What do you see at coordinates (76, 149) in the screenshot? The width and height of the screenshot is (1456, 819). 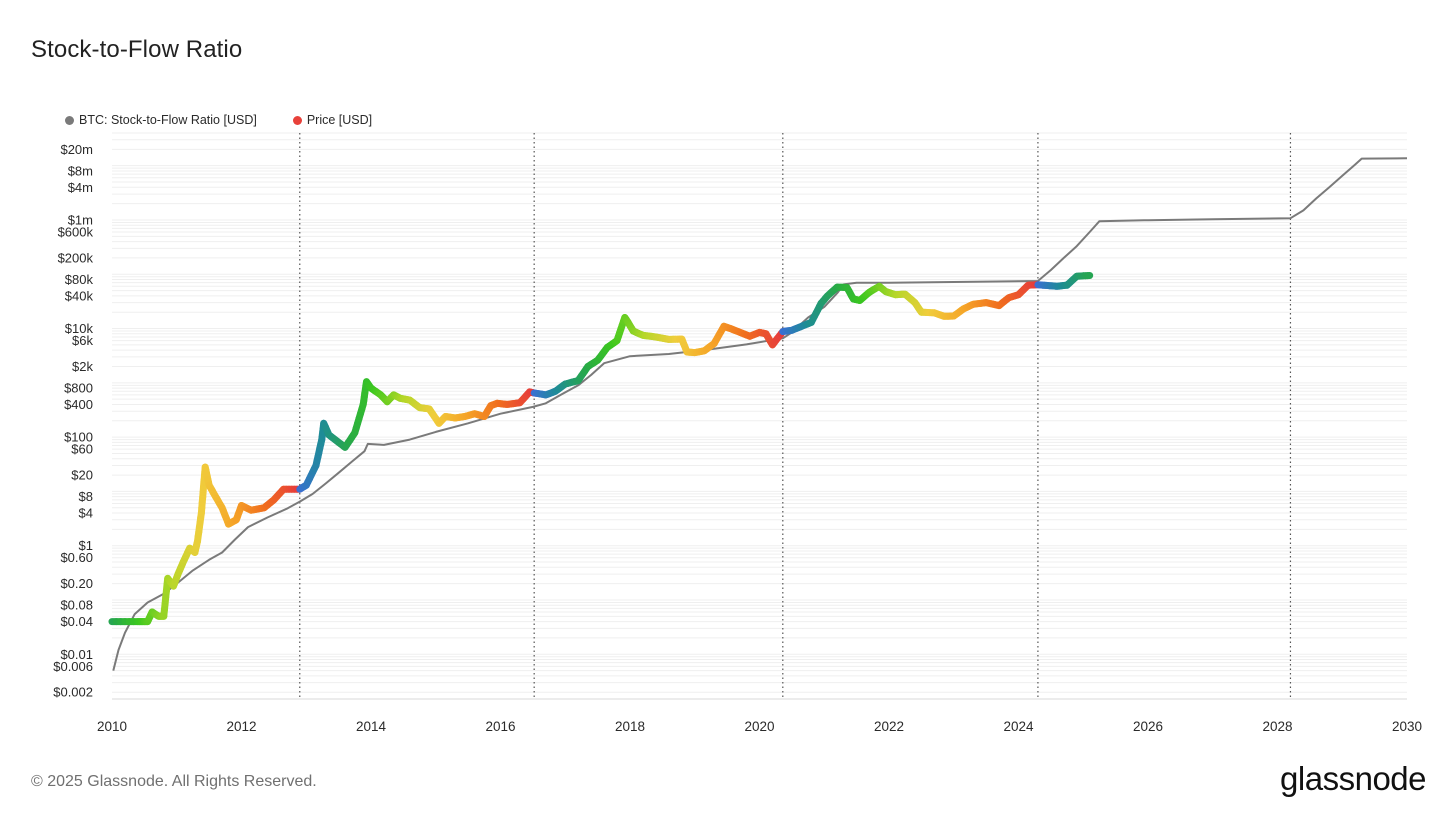 I see `y-tick-label: $20m` at bounding box center [76, 149].